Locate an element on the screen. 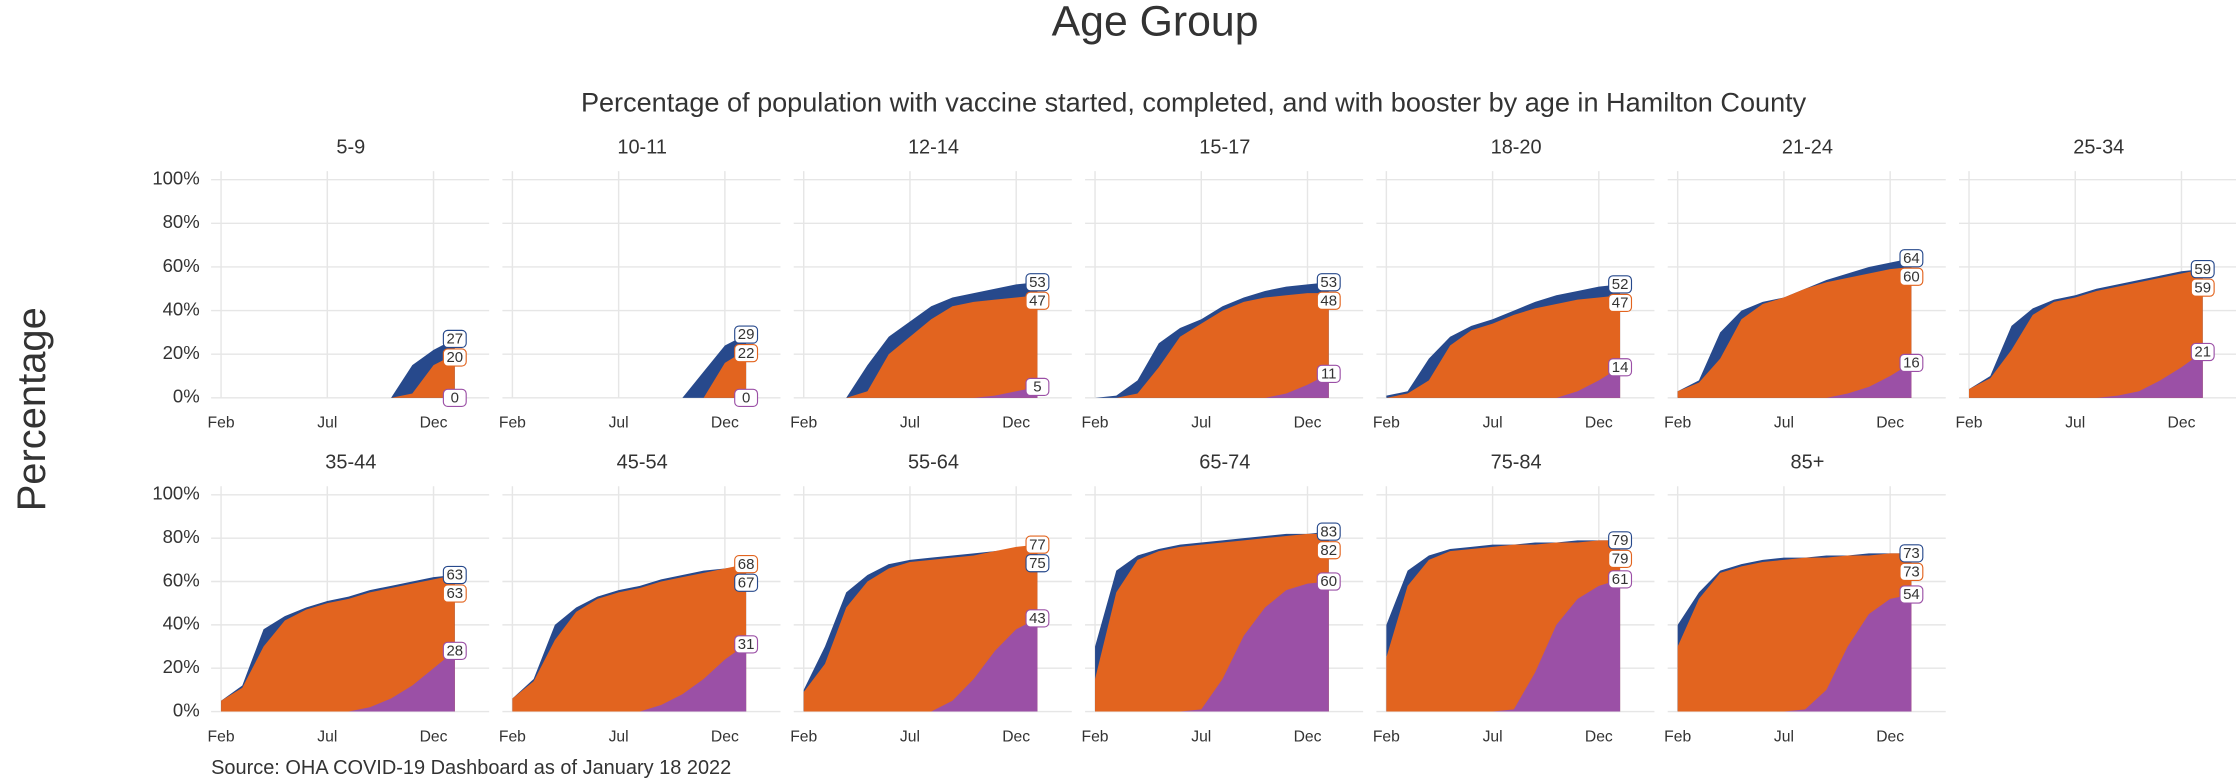 This screenshot has width=2236, height=779. panel: 65-74 Feb Jul Dec 83 82 60 is located at coordinates (1223, 598).